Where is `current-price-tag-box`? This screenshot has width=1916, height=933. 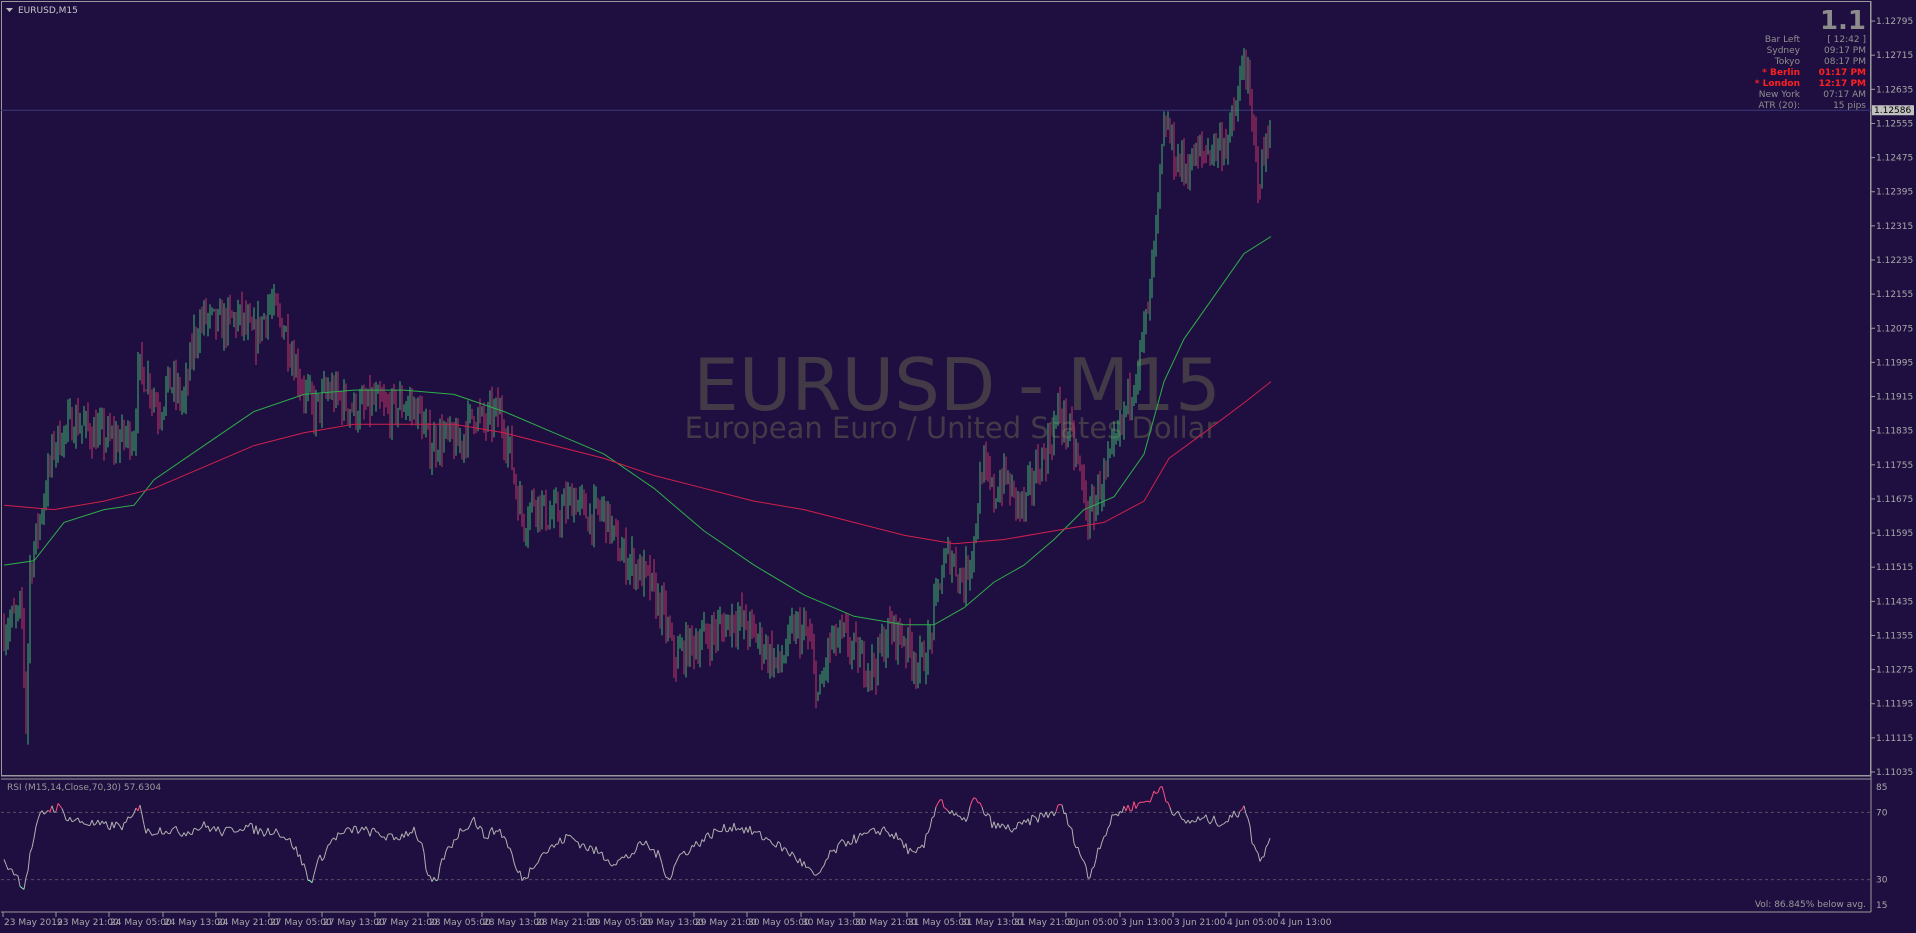 current-price-tag-box is located at coordinates (1893, 110).